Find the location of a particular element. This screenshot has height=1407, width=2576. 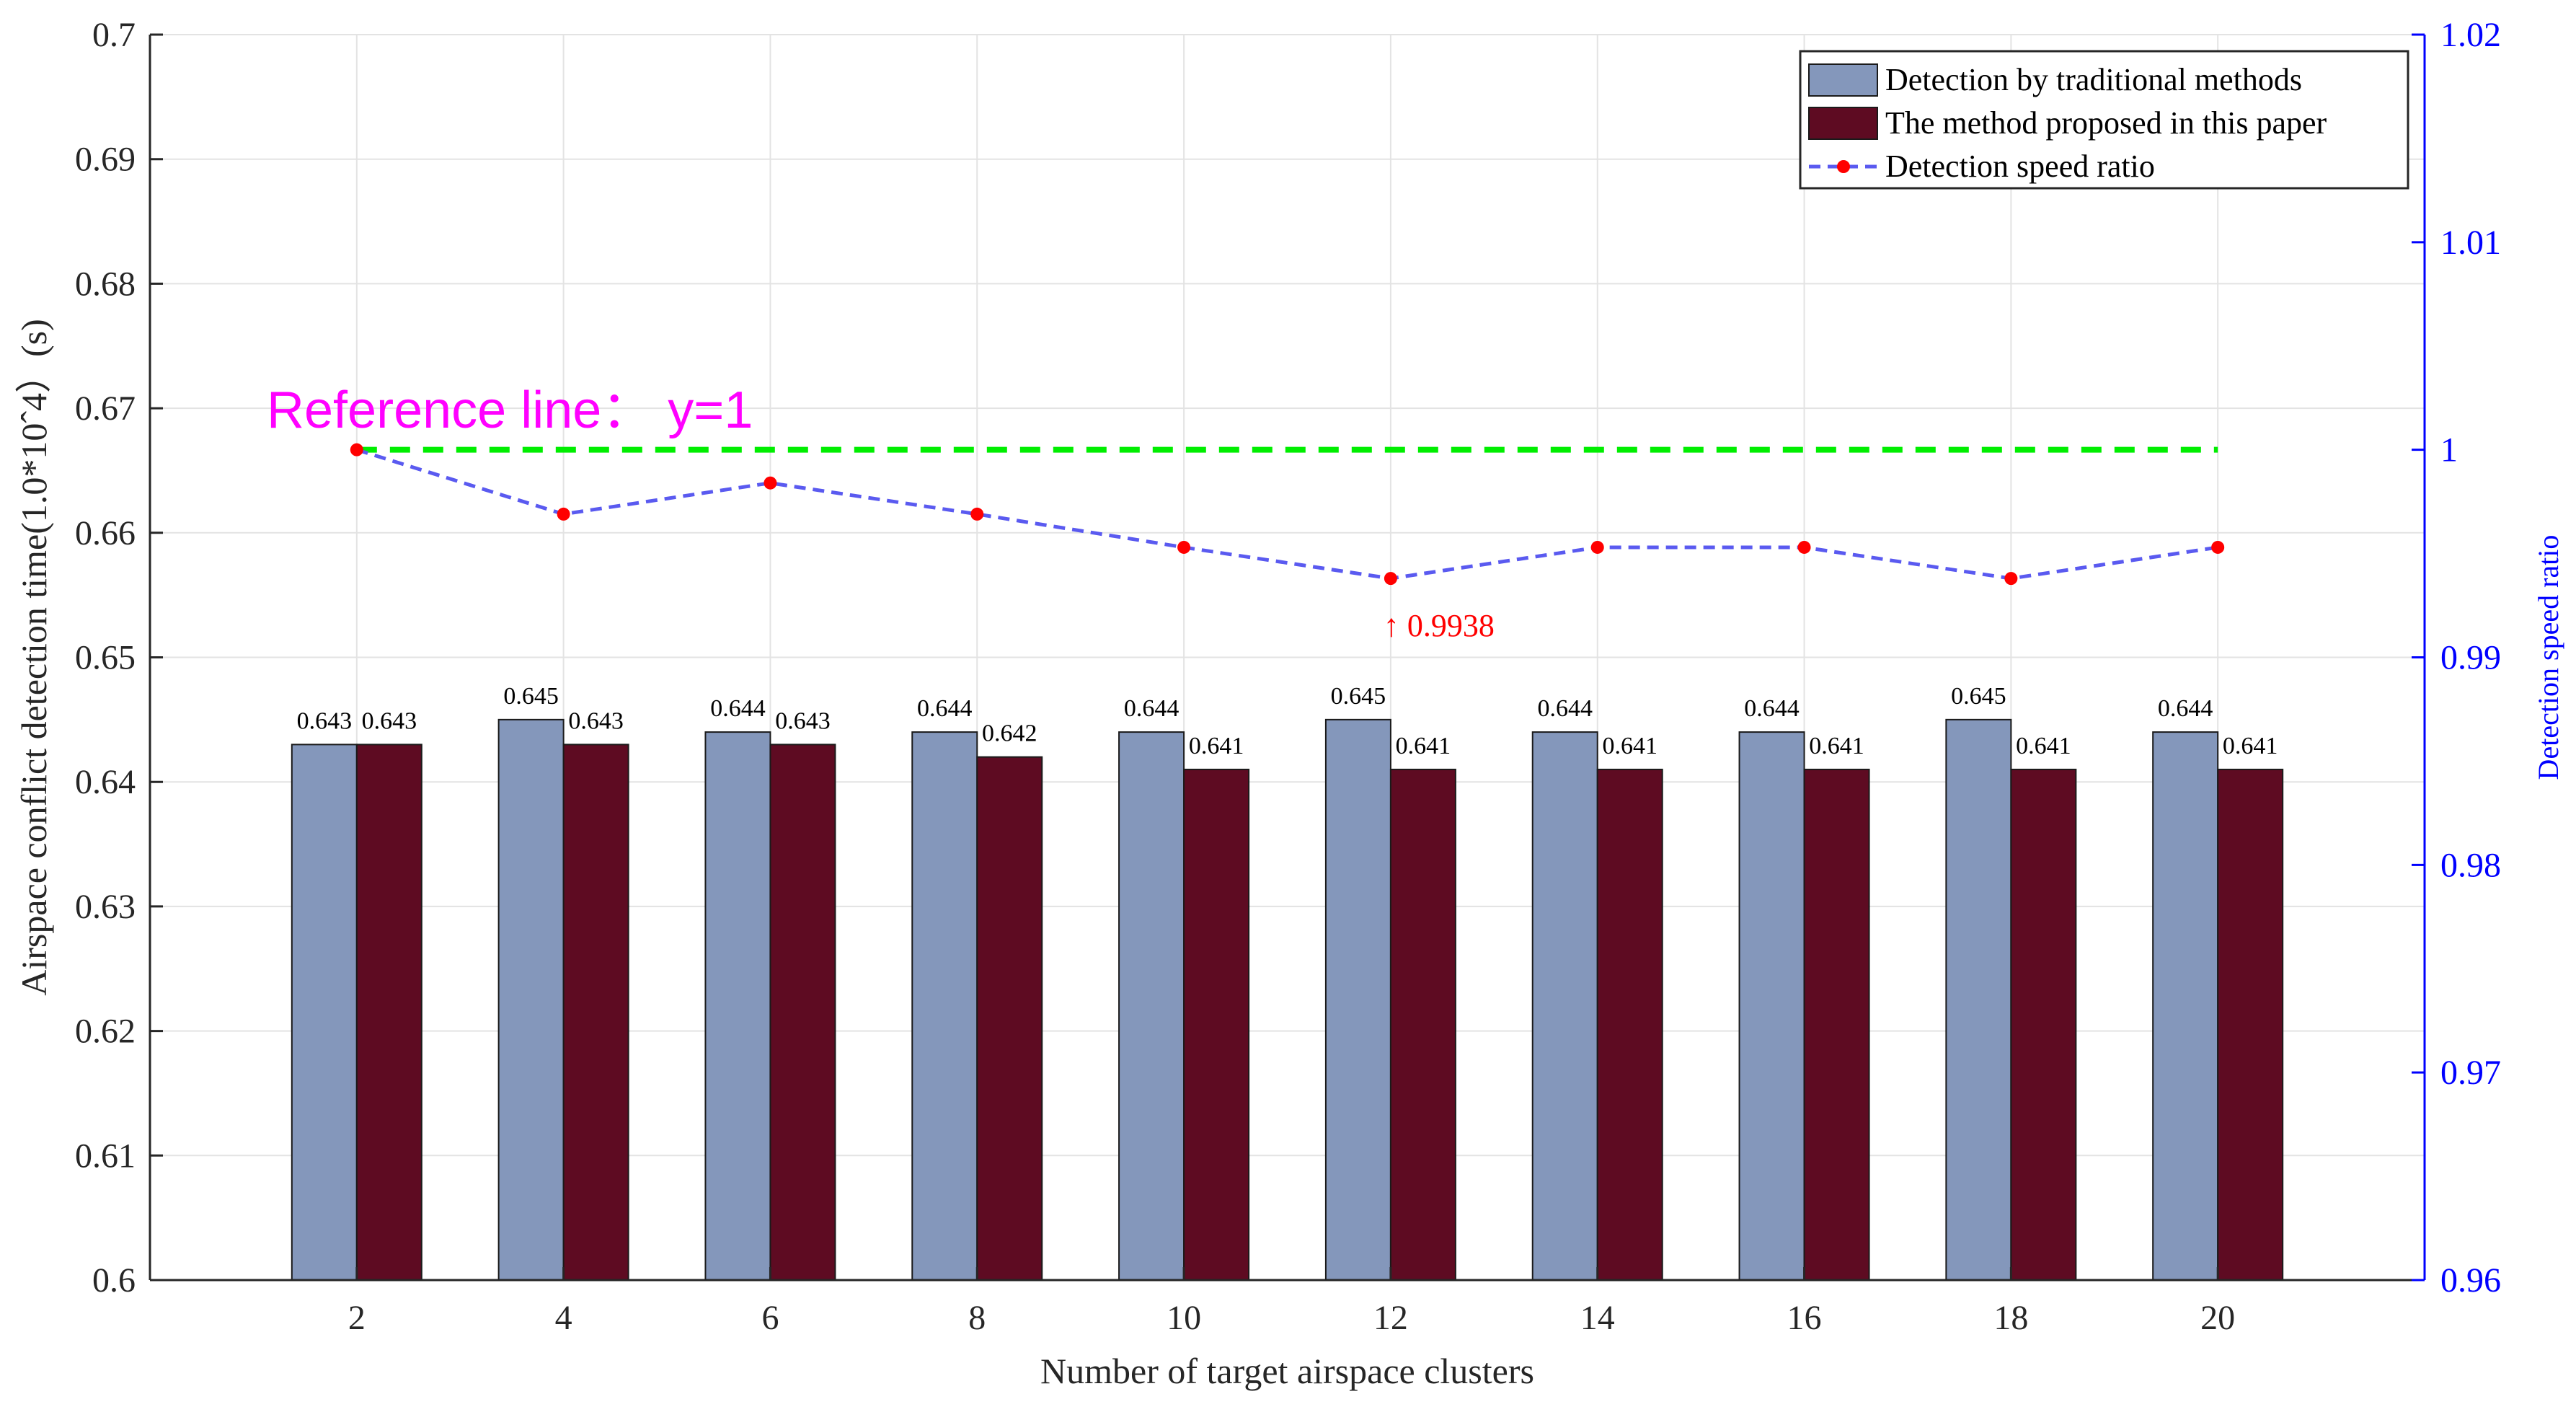

min-annotation: ↑ 0.9938 is located at coordinates (1439, 625).